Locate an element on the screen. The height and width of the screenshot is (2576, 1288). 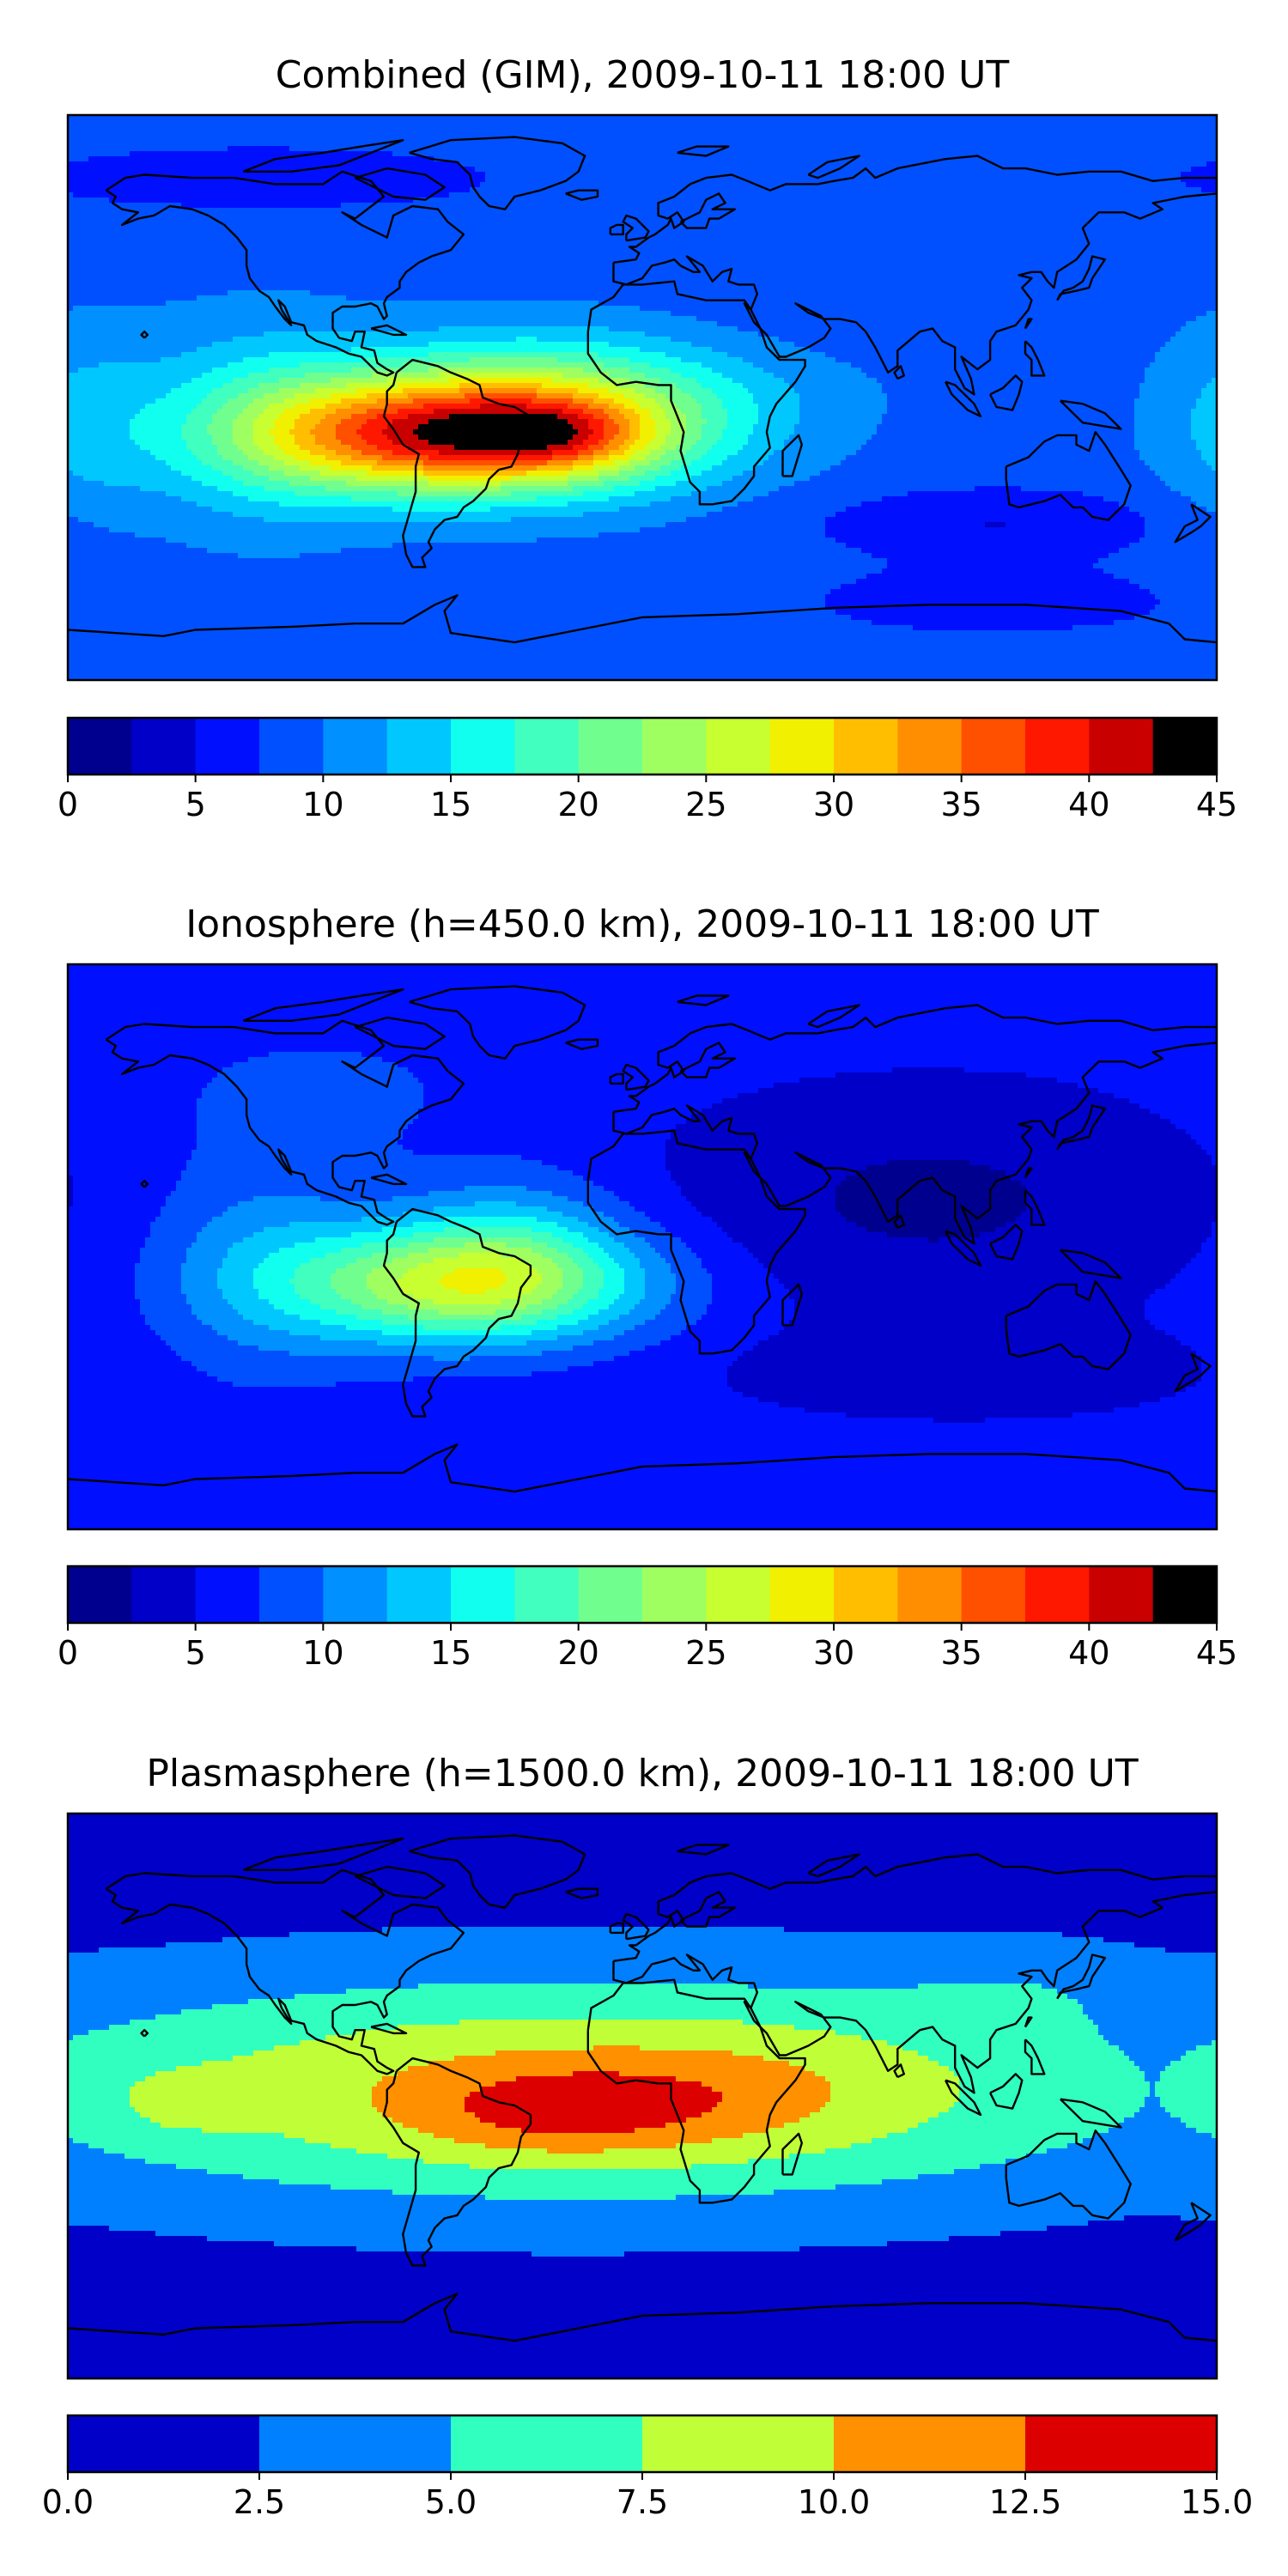
coastline-north-america is located at coordinates (285, 273).